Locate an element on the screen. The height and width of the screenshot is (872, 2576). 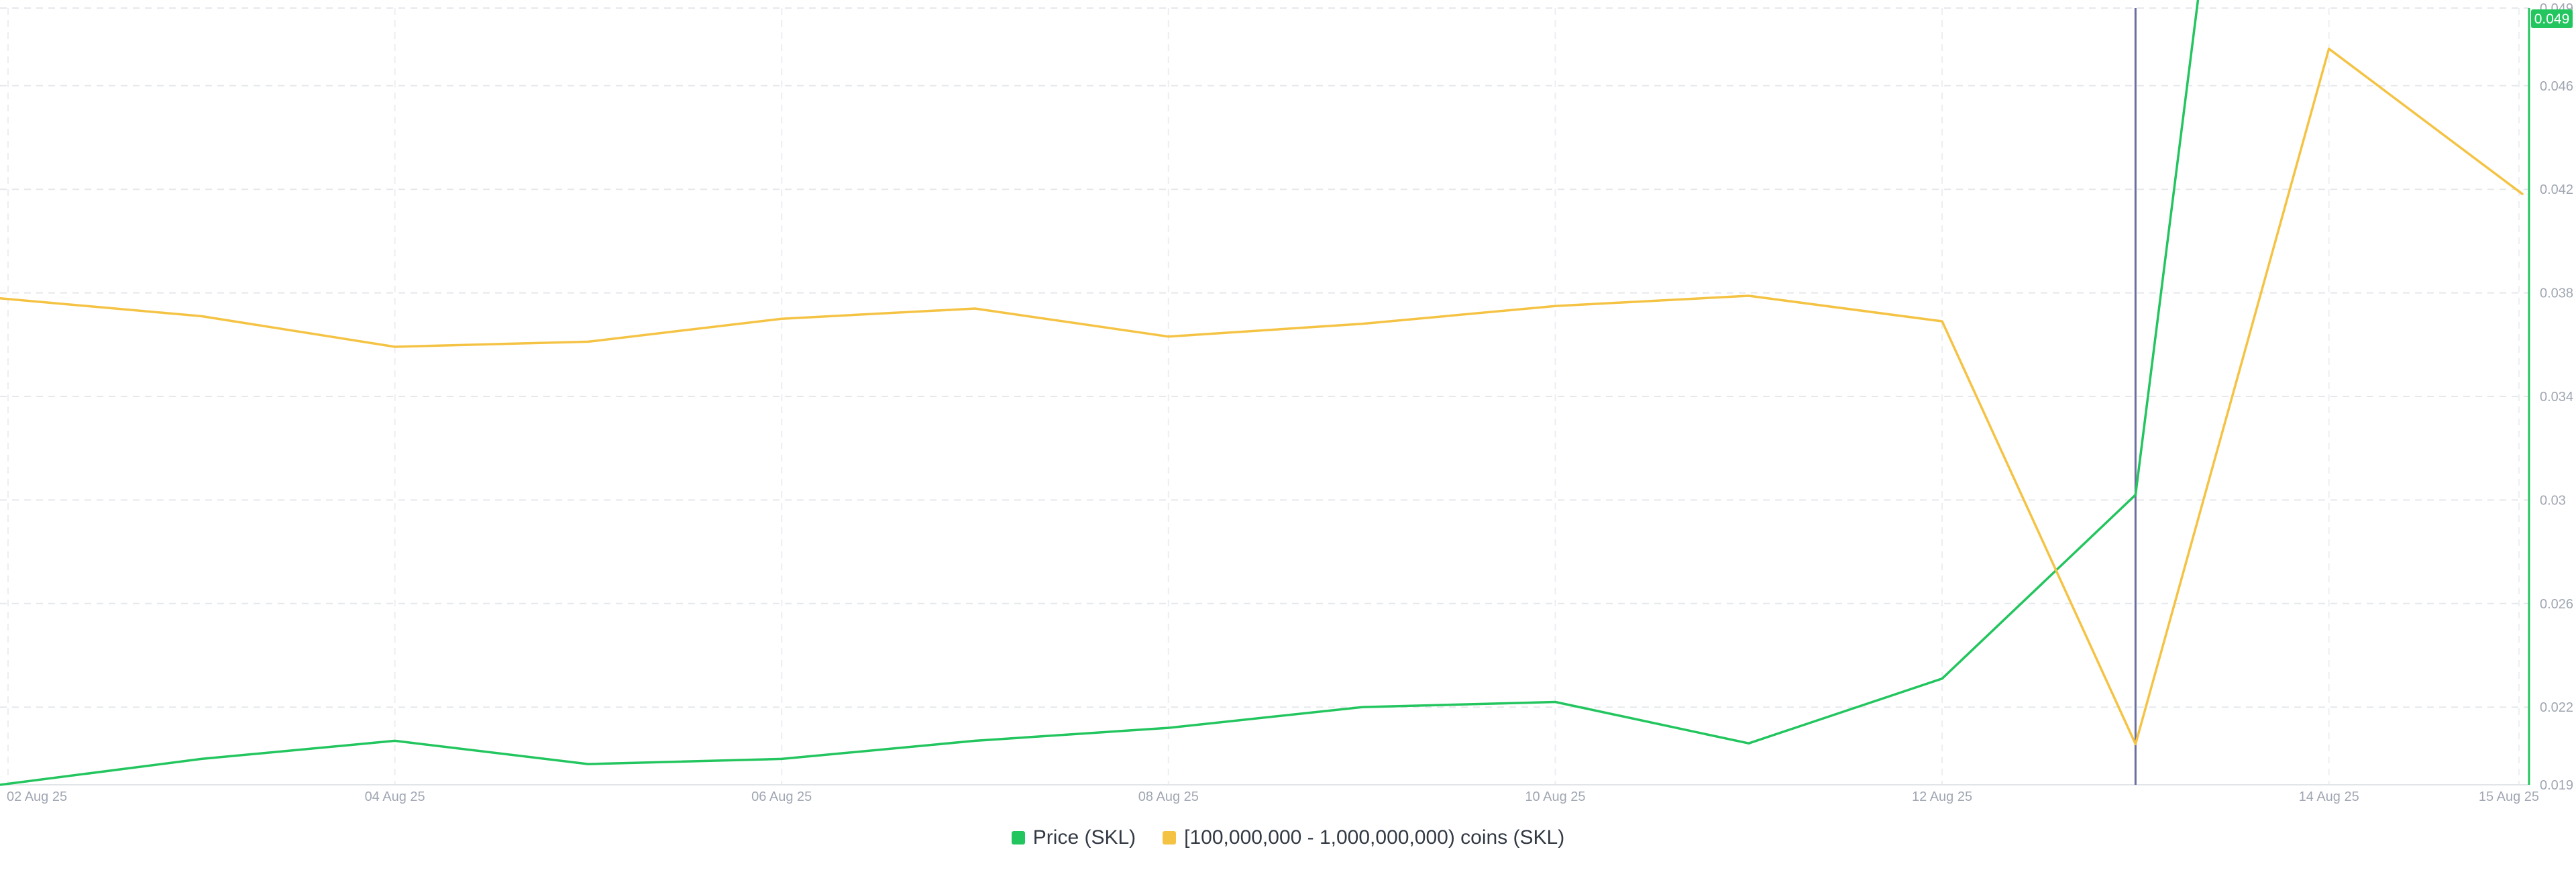
y-tick-label: 0.026 is located at coordinates (2556, 604).